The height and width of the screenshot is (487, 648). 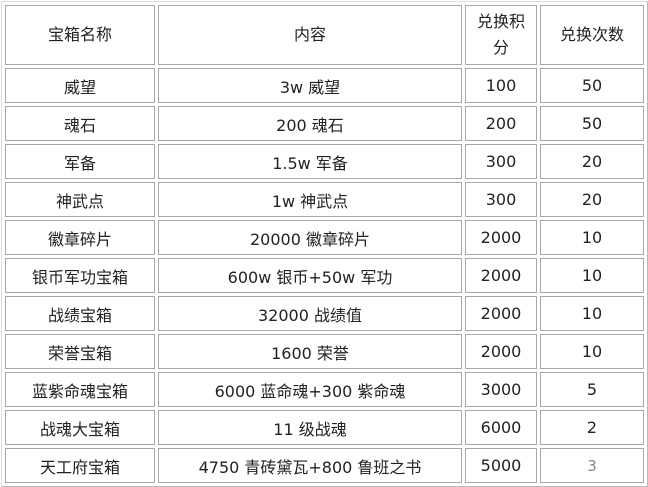 I want to click on table-row: 天工府宝箱 4750 青砖黛瓦+800 鲁班之书 5000 3, so click(x=324, y=465).